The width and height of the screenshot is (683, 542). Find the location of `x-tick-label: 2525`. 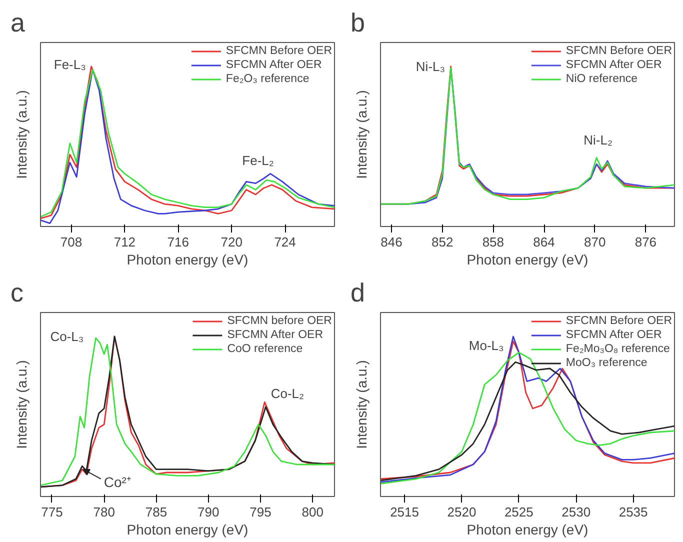

x-tick-label: 2525 is located at coordinates (519, 512).